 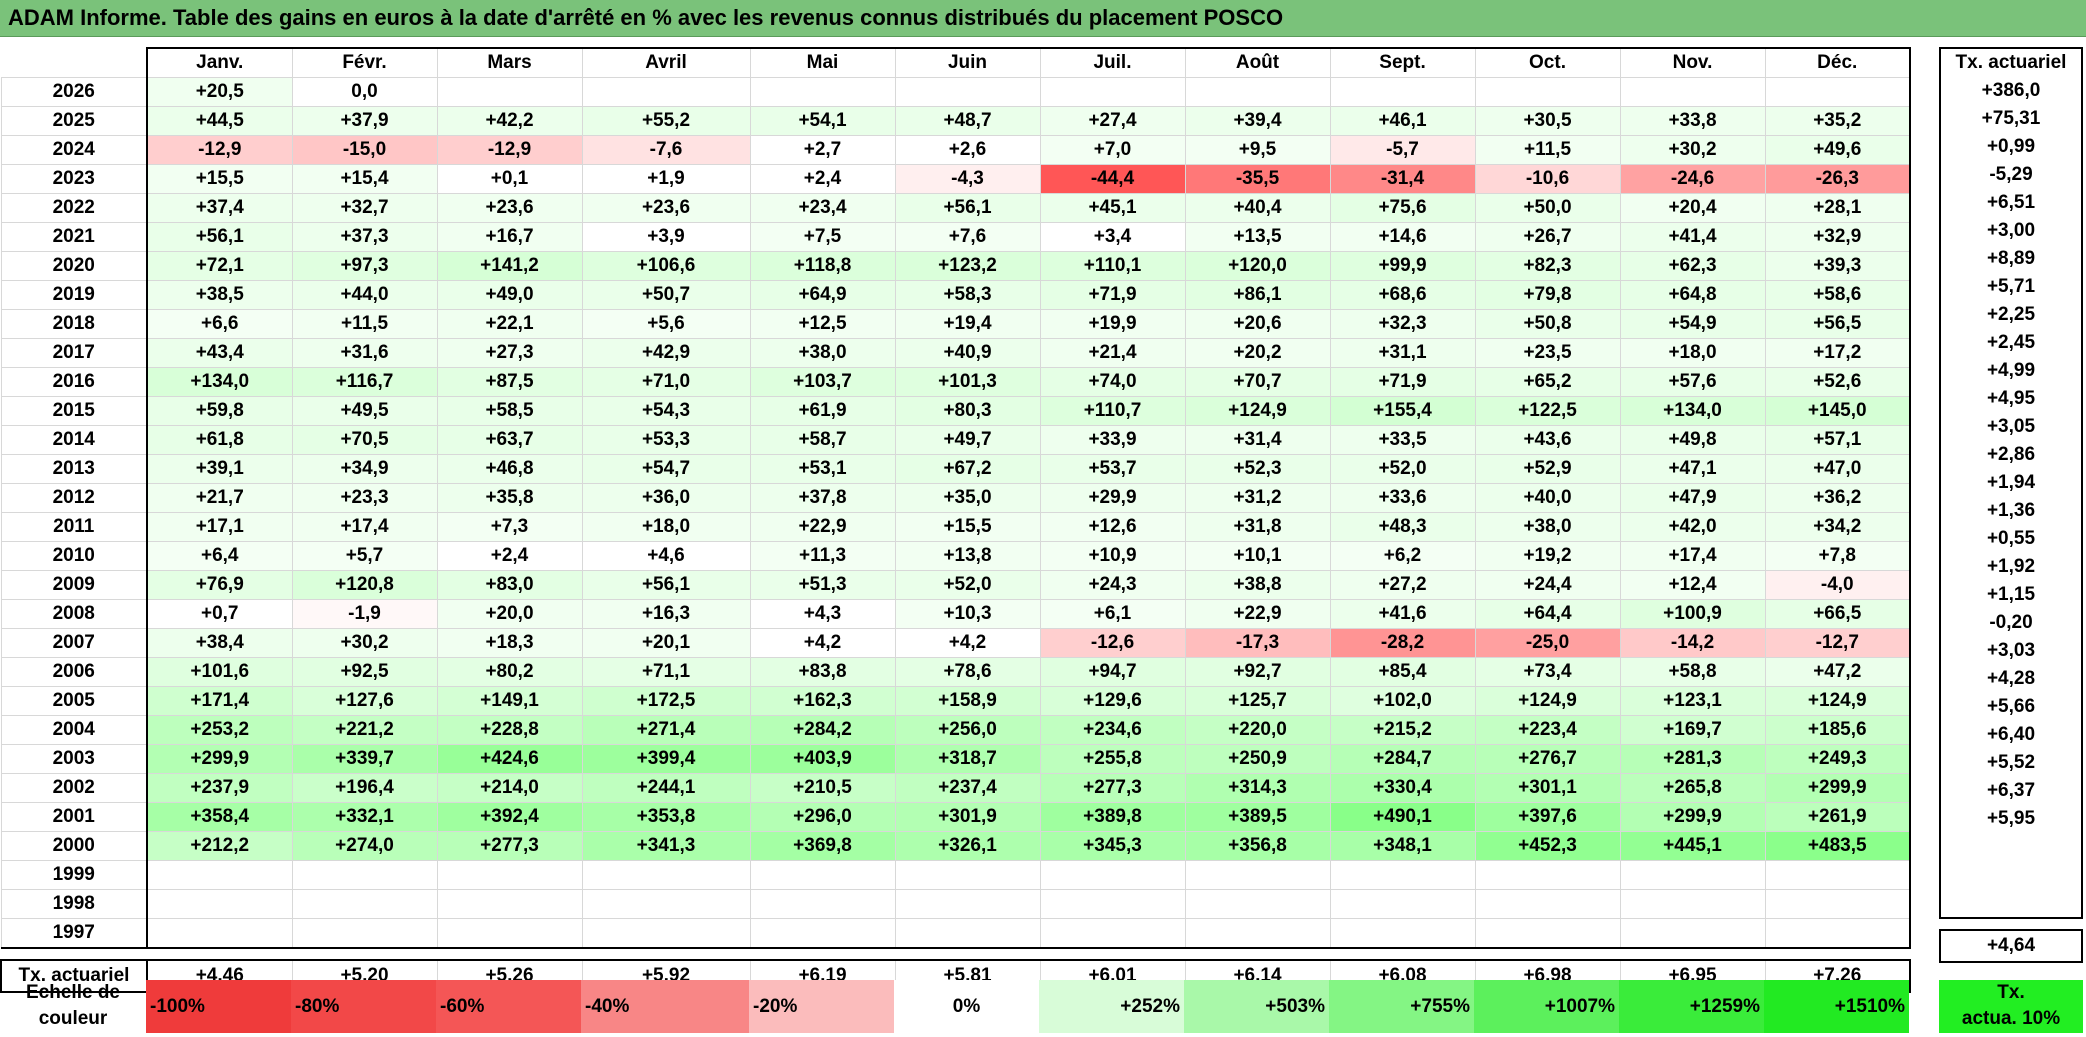 What do you see at coordinates (1692, 585) in the screenshot?
I see `gain-cell: +12,4` at bounding box center [1692, 585].